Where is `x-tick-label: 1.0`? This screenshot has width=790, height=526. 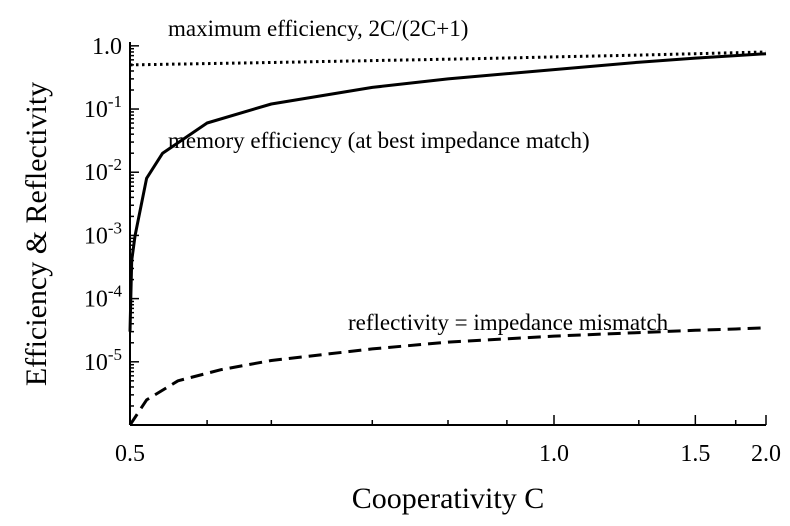
x-tick-label: 1.0 is located at coordinates (554, 454).